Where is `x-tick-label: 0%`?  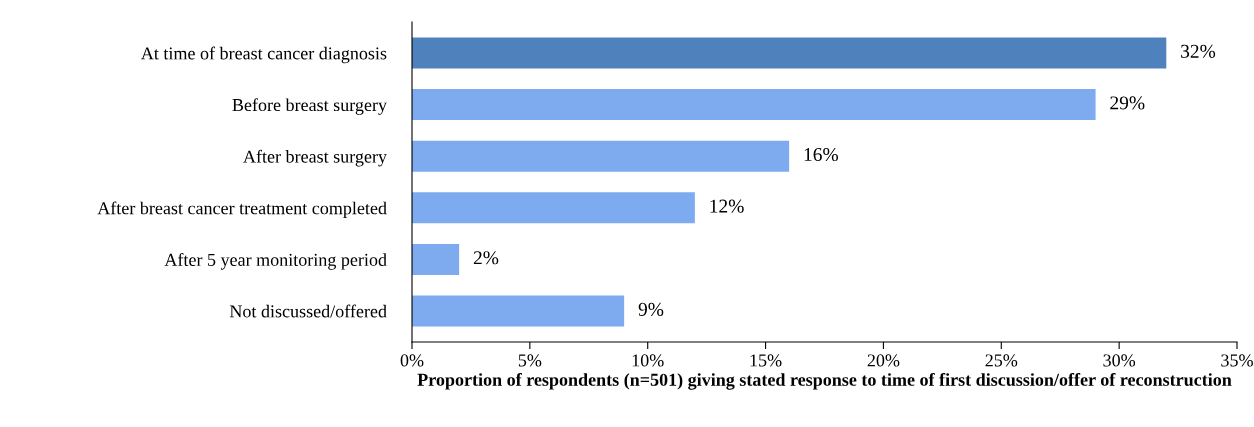 x-tick-label: 0% is located at coordinates (412, 360).